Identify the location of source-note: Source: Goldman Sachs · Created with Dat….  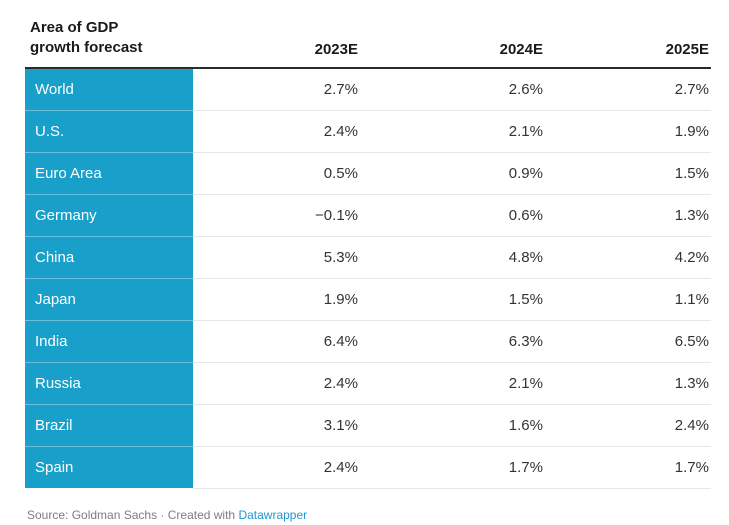
(378, 515).